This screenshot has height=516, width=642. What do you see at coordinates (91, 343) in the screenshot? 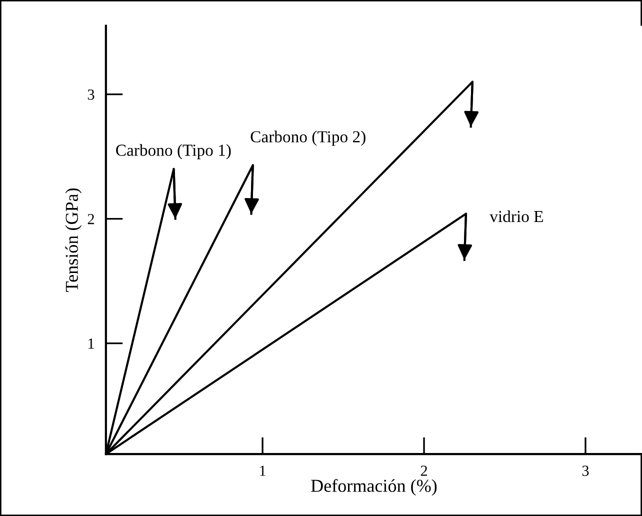
I see `y-tick-label: 1` at bounding box center [91, 343].